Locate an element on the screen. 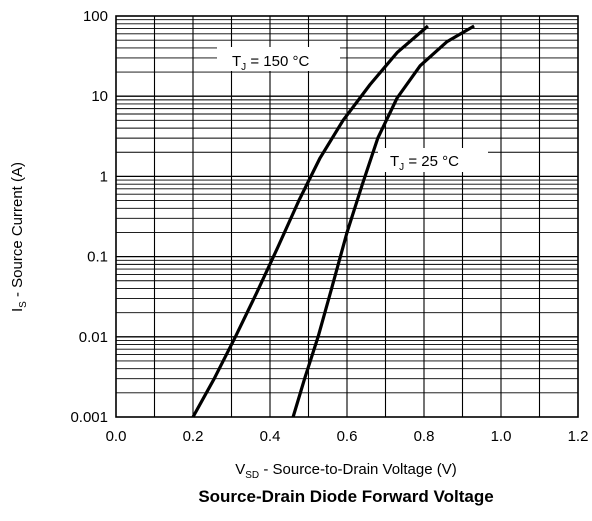 This screenshot has height=521, width=592. x-tick-label: 0.6 is located at coordinates (347, 436).